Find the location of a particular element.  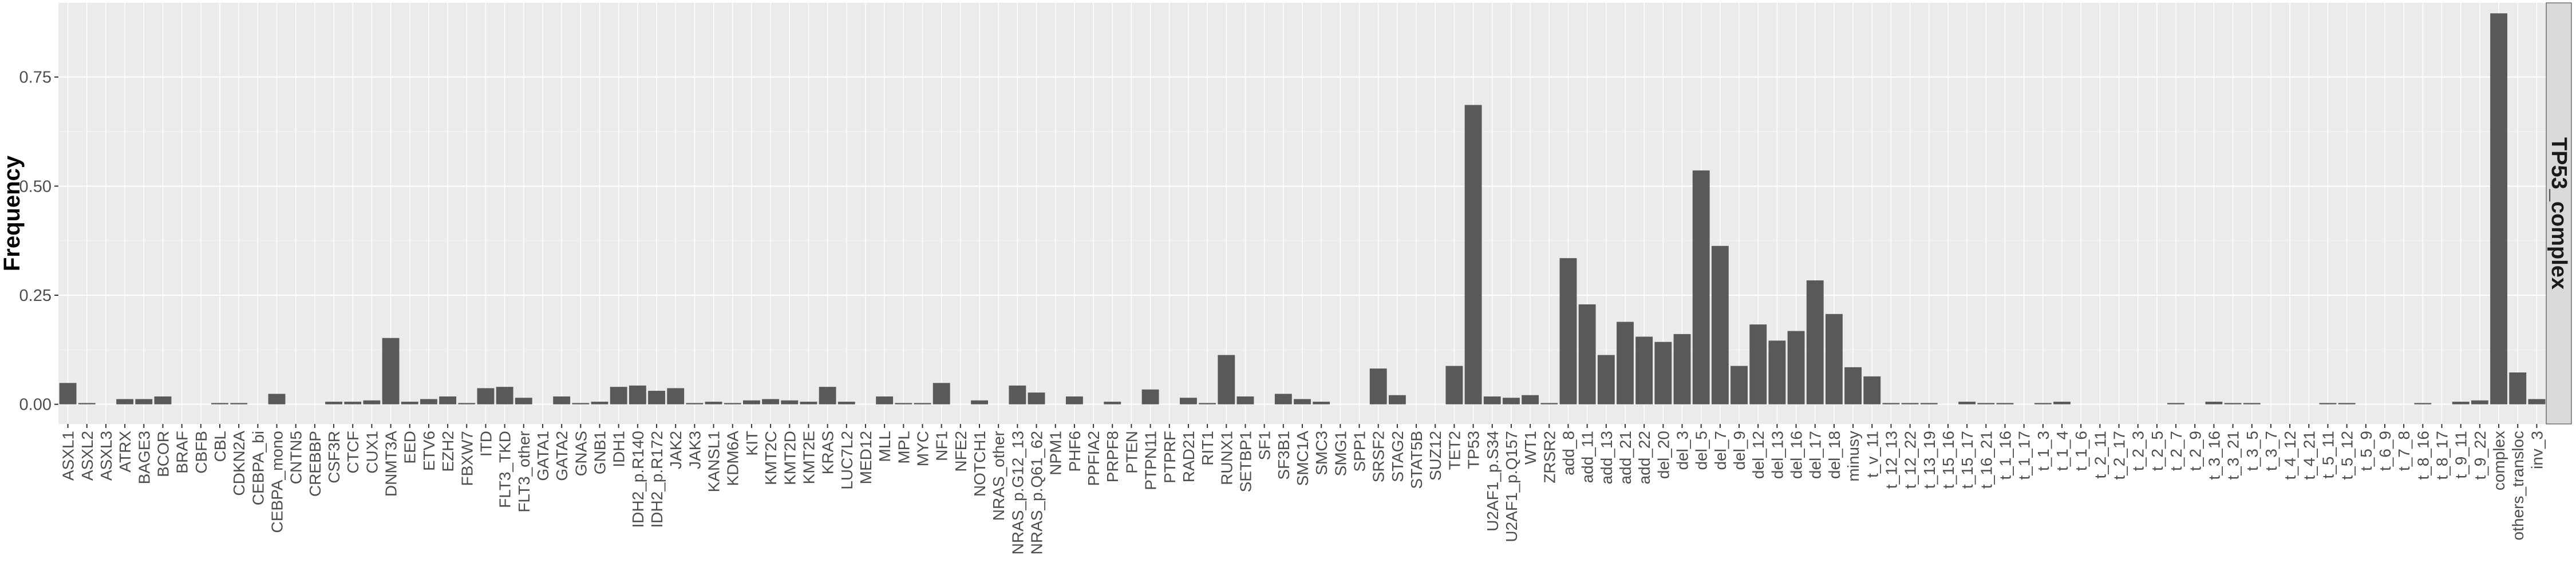

bar-CUX1 is located at coordinates (372, 402).